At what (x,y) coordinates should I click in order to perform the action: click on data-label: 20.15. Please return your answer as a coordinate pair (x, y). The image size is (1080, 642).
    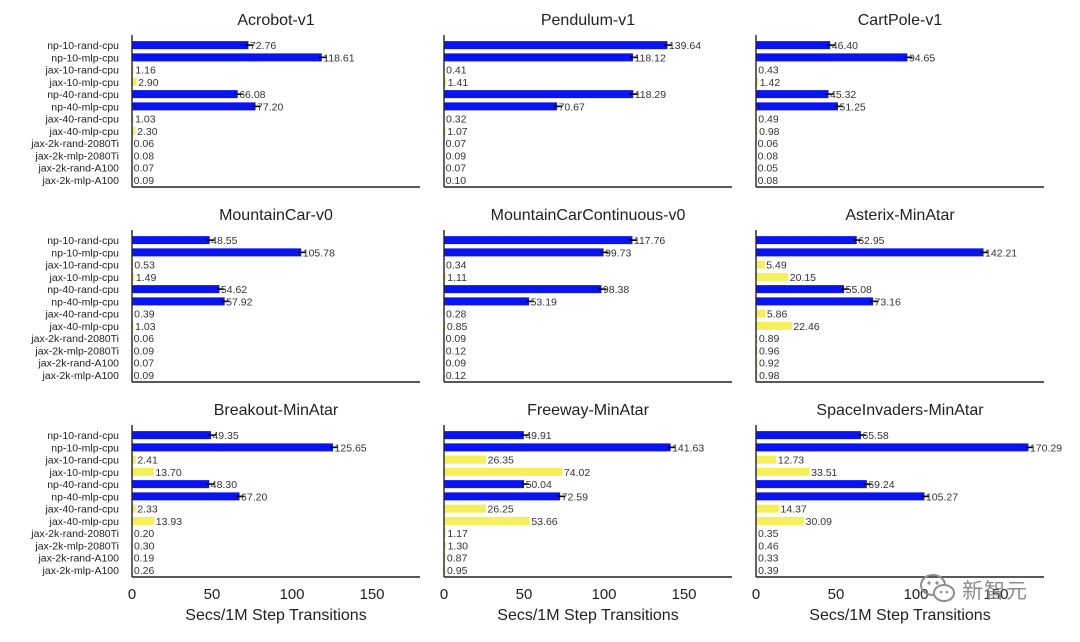
    Looking at the image, I should click on (803, 278).